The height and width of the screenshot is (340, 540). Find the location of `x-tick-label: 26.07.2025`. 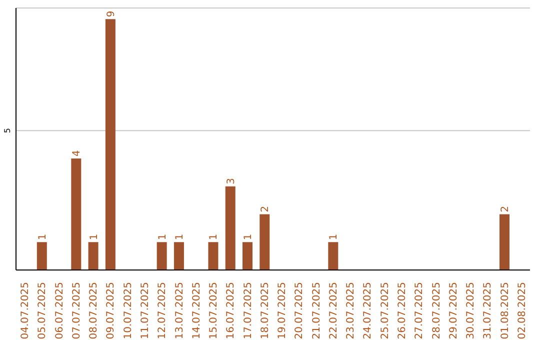

x-tick-label: 26.07.2025 is located at coordinates (402, 311).